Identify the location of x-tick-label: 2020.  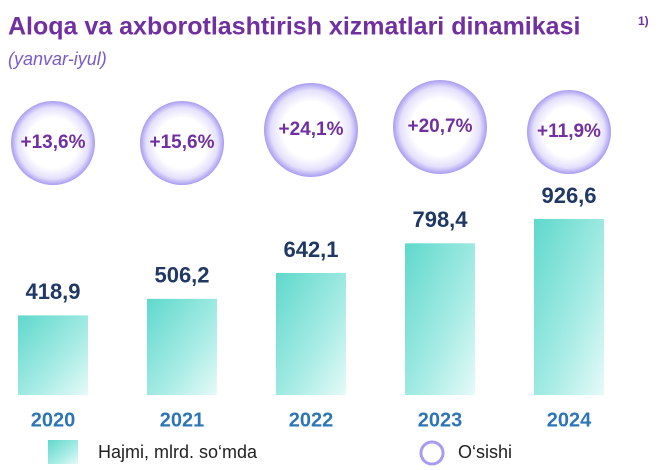
(53, 420).